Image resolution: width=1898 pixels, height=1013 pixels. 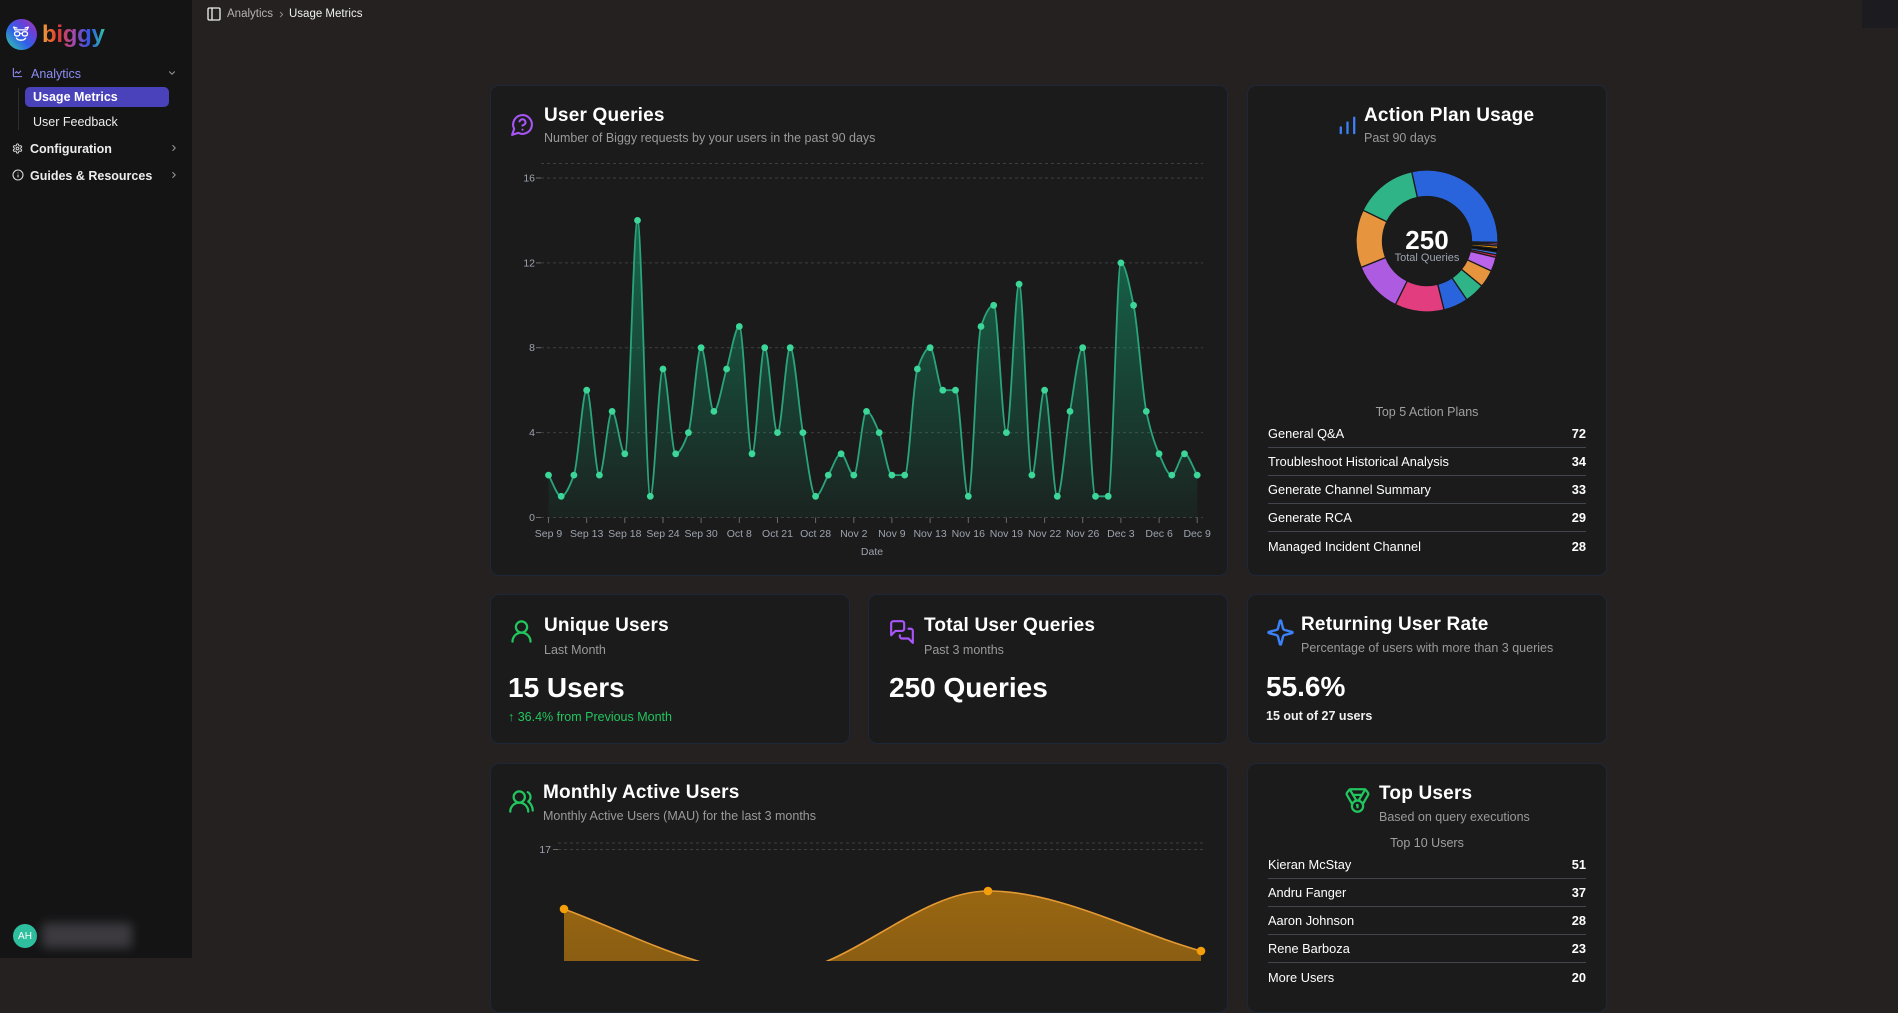 I want to click on svg-text: Oct 8, so click(x=739, y=534).